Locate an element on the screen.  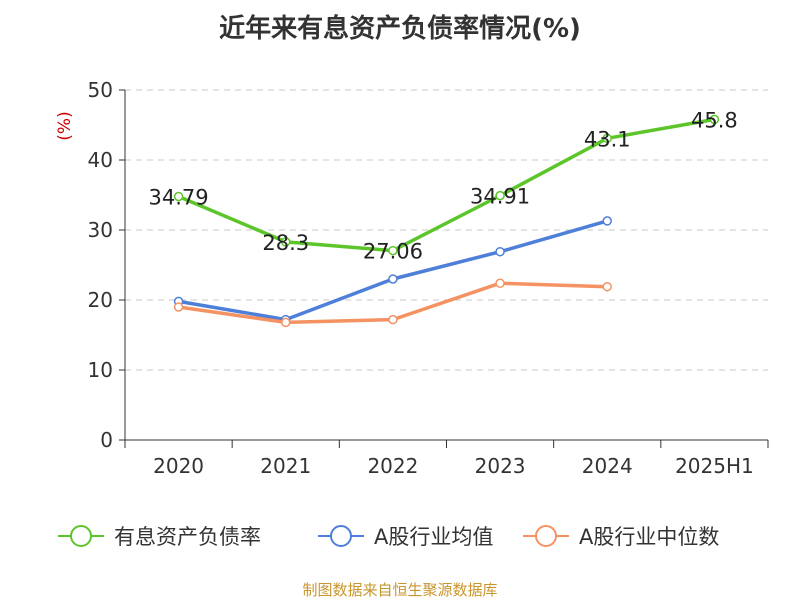
y-tick-label: 10 is located at coordinates (100, 370).